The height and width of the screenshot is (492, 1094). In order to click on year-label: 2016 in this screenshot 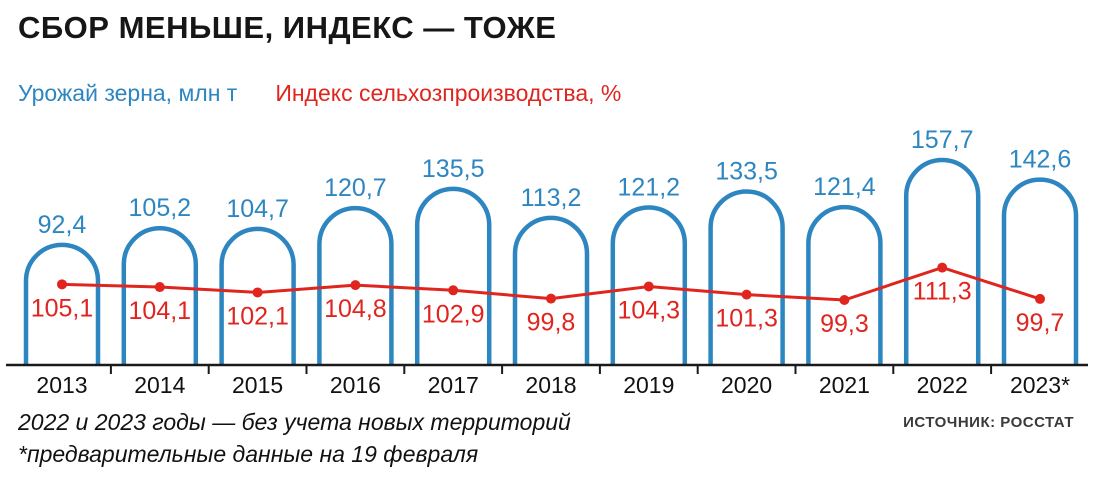, I will do `click(355, 385)`.